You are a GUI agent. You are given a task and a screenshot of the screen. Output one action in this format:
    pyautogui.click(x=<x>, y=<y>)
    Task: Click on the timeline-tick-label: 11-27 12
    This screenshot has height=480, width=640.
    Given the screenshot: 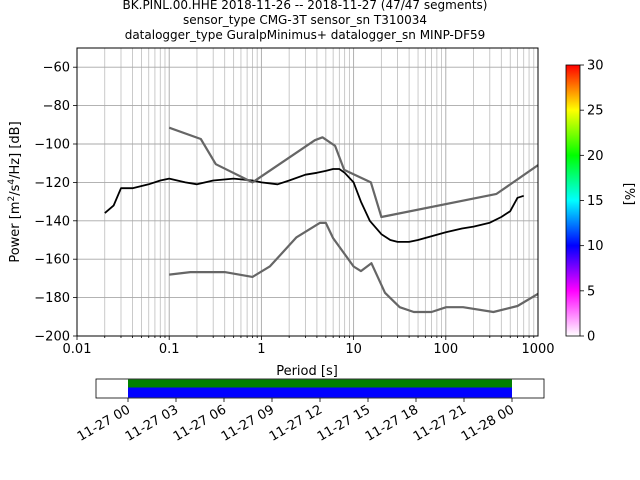 What is the action you would take?
    pyautogui.click(x=296, y=423)
    